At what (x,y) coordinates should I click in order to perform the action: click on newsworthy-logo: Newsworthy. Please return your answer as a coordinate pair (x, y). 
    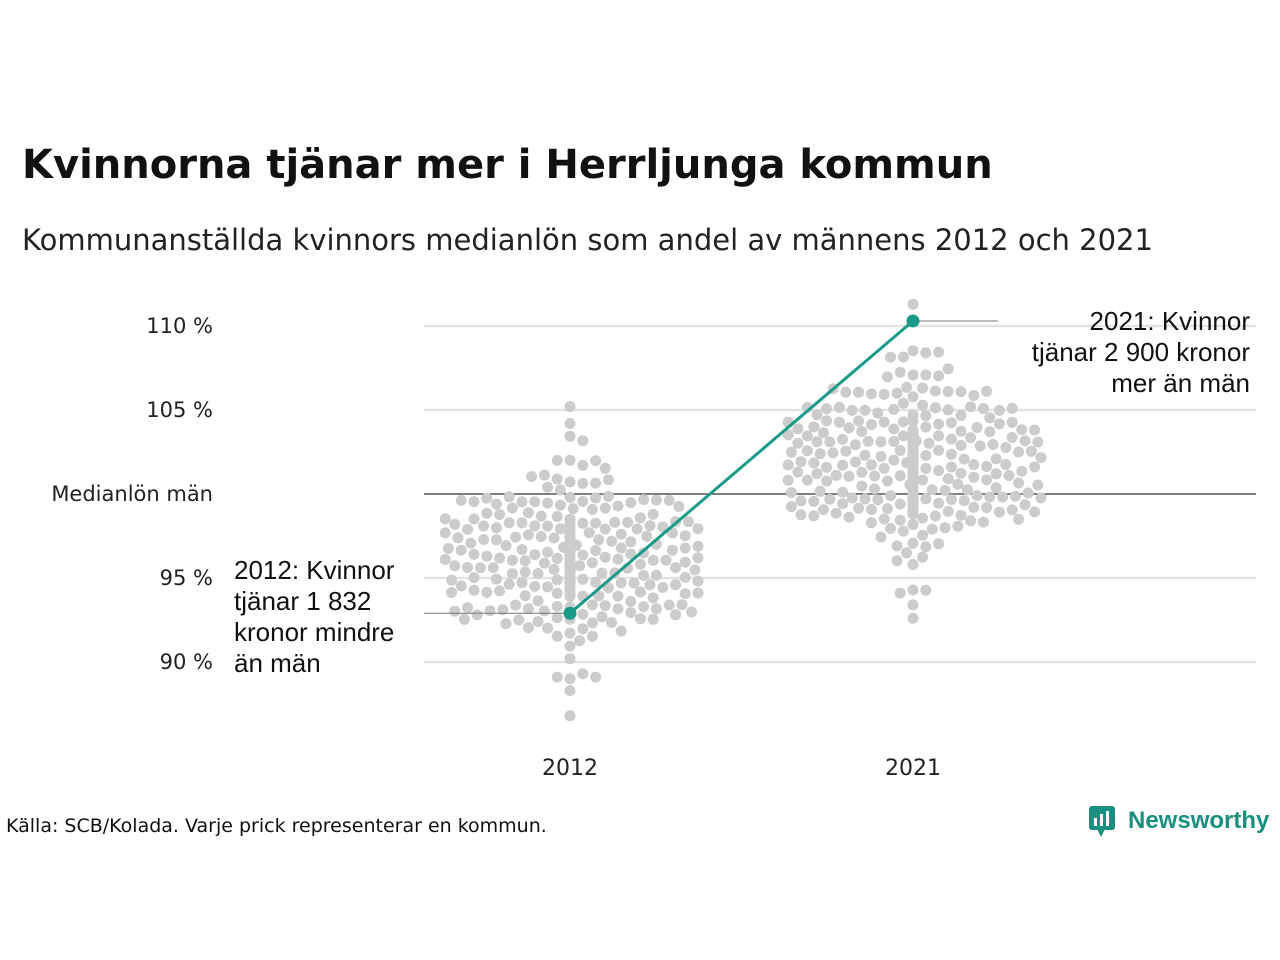
    Looking at the image, I should click on (1179, 821).